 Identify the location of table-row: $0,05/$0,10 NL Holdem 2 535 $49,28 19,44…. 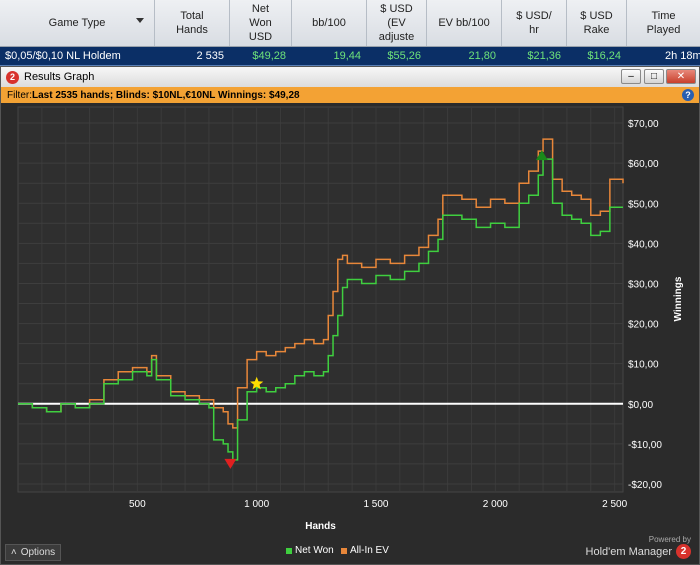
(350, 56).